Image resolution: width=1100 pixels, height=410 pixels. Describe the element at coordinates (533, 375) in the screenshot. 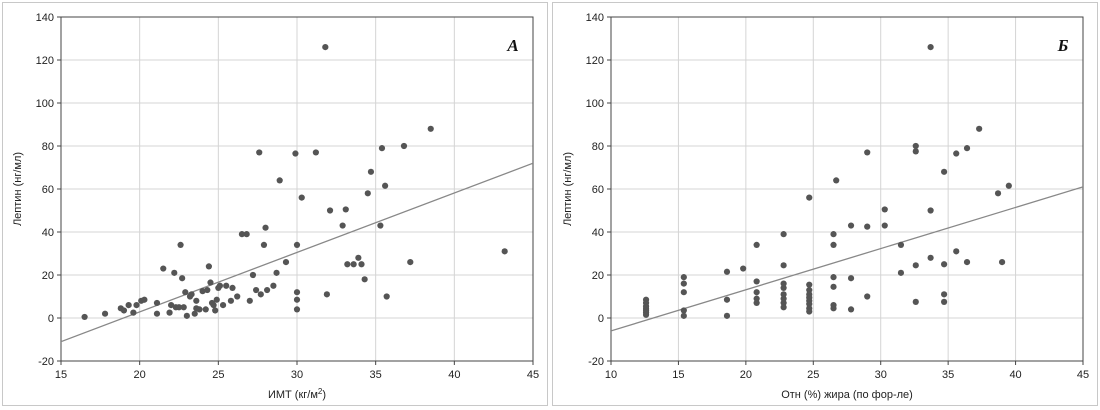

I see `x-tick-label: 45` at that location.